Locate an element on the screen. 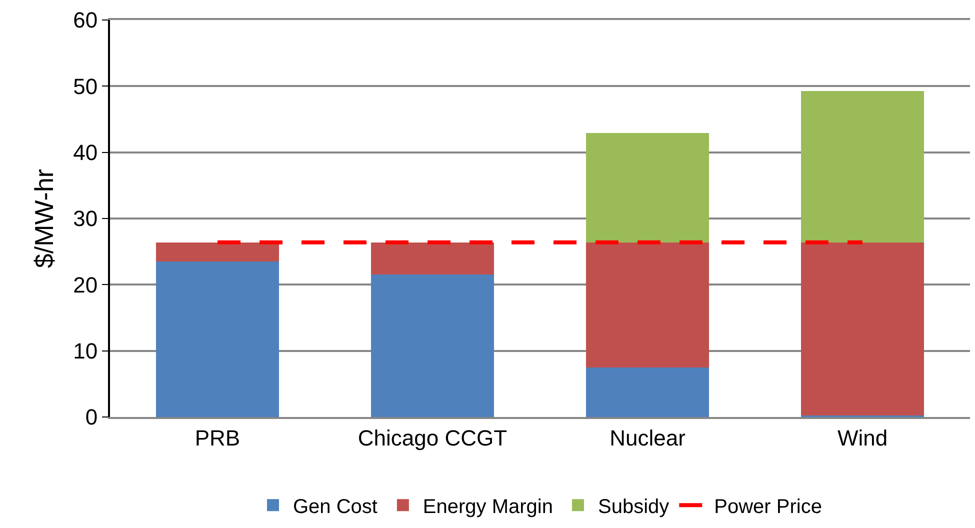 The height and width of the screenshot is (528, 975). y-tick-label: 30 is located at coordinates (85, 219).